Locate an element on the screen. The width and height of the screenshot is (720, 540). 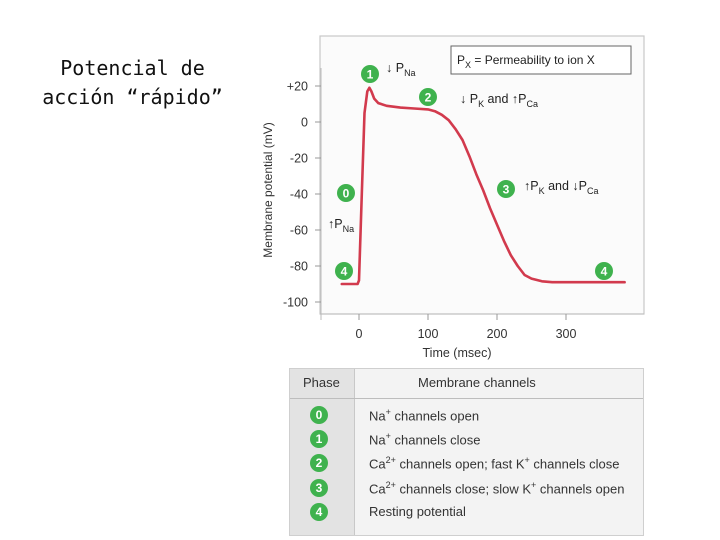
x-tick-label: 200 is located at coordinates (497, 334).